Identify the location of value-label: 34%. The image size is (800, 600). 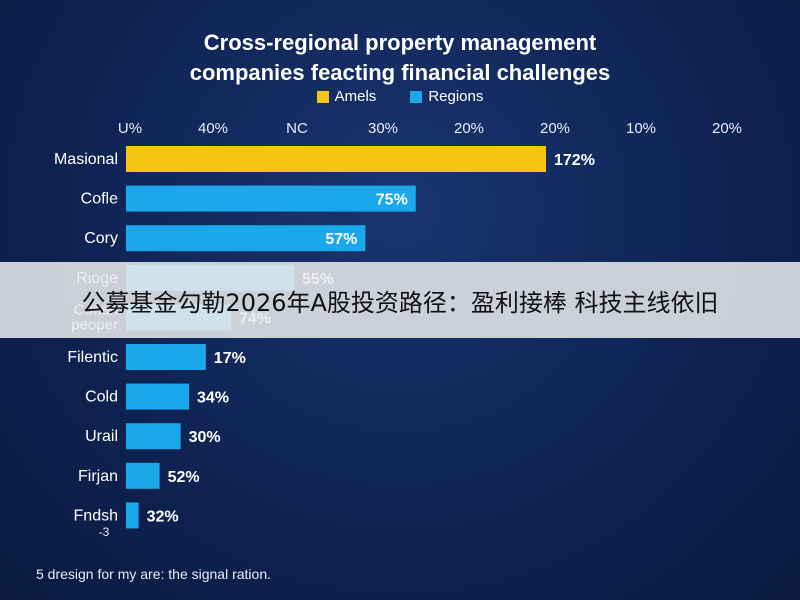
(213, 398).